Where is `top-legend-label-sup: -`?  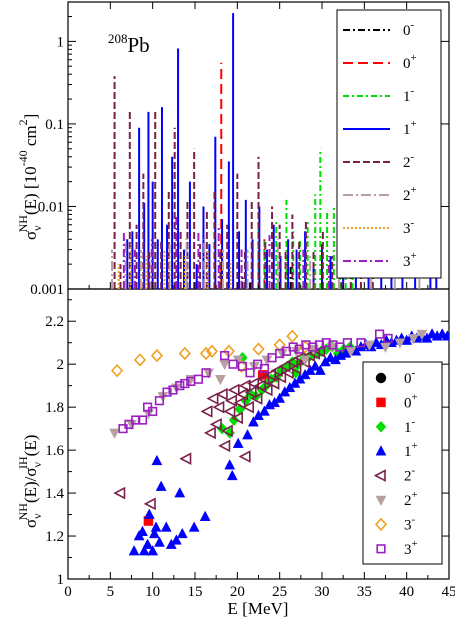
top-legend-label-sup: - is located at coordinates (413, 25).